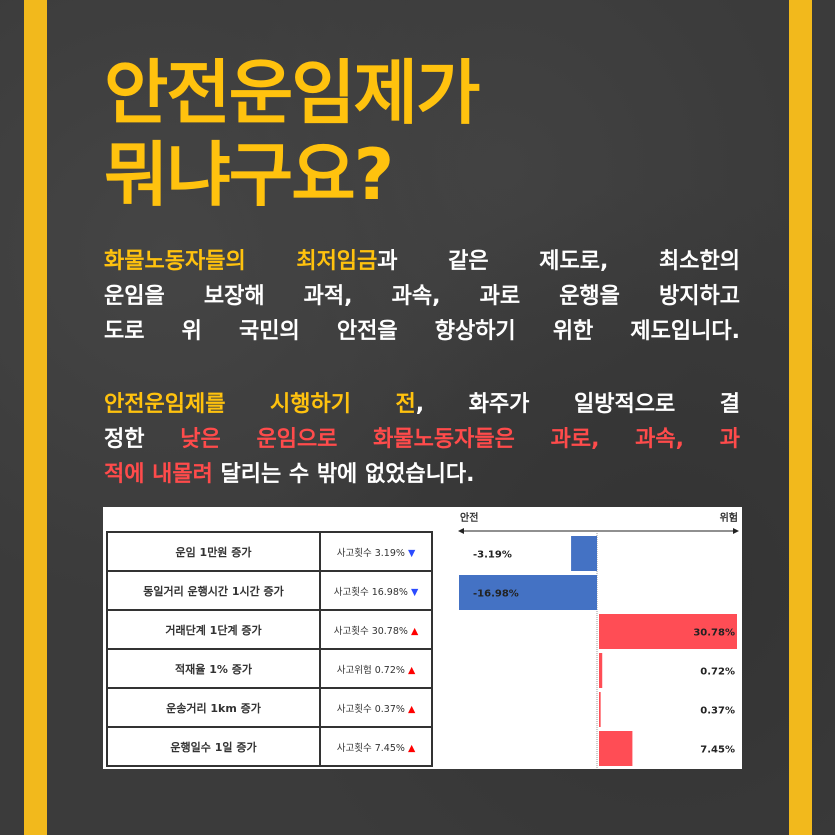  I want to click on highlight-text: 화물노동자들의 최저임금, so click(241, 261).